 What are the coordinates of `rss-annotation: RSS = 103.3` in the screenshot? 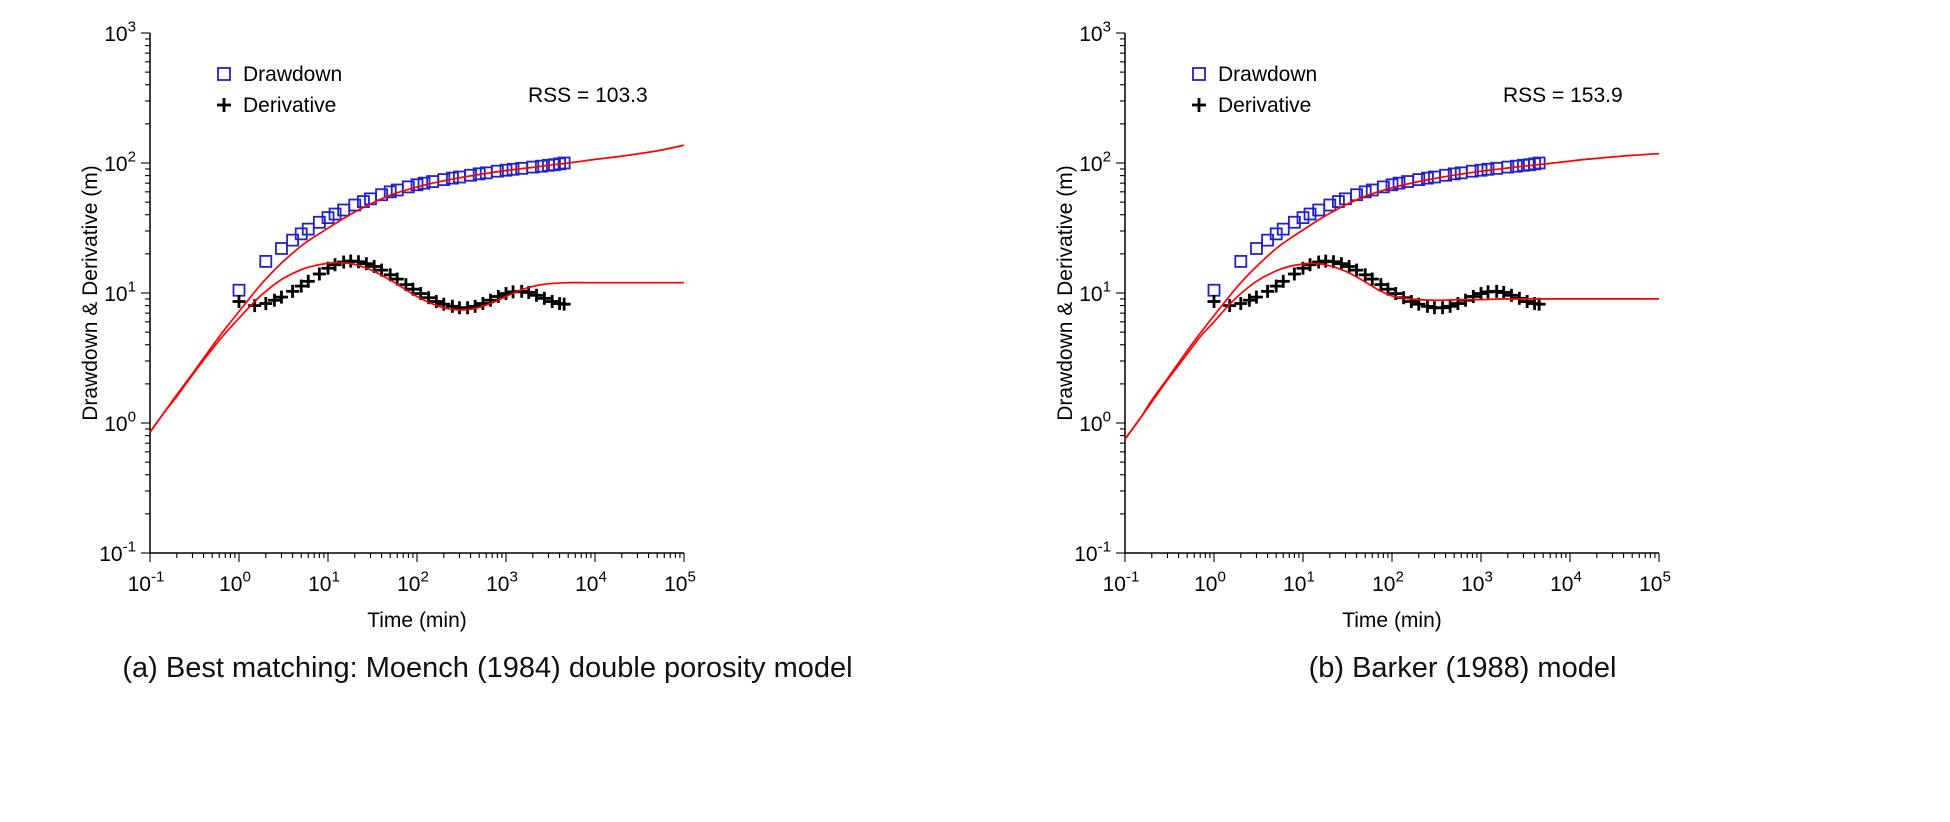 It's located at (588, 95).